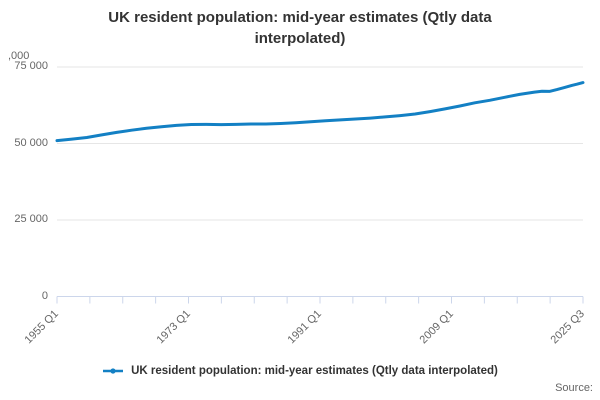 This screenshot has width=600, height=400. I want to click on population-series-line, so click(320, 112).